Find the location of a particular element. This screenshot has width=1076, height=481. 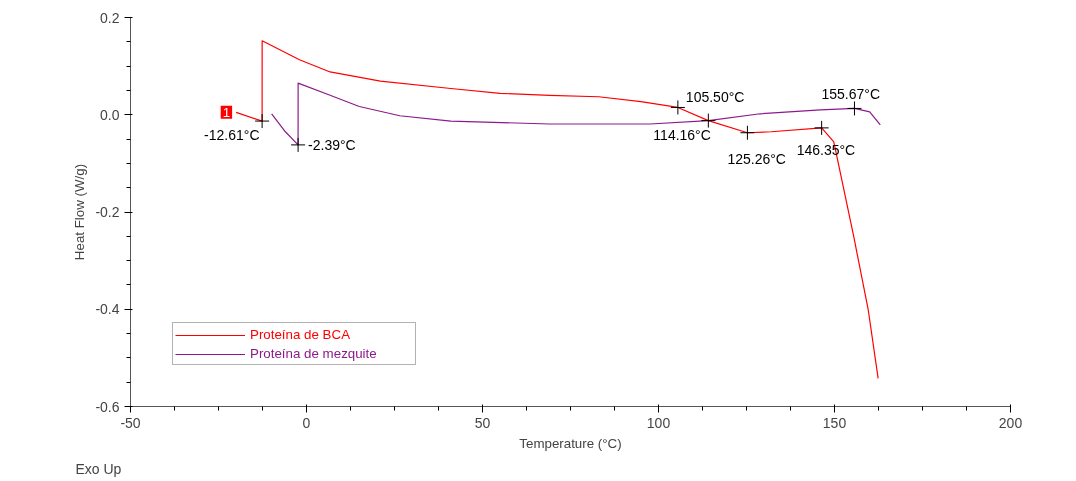

x-tick-label: -50 is located at coordinates (130, 422).